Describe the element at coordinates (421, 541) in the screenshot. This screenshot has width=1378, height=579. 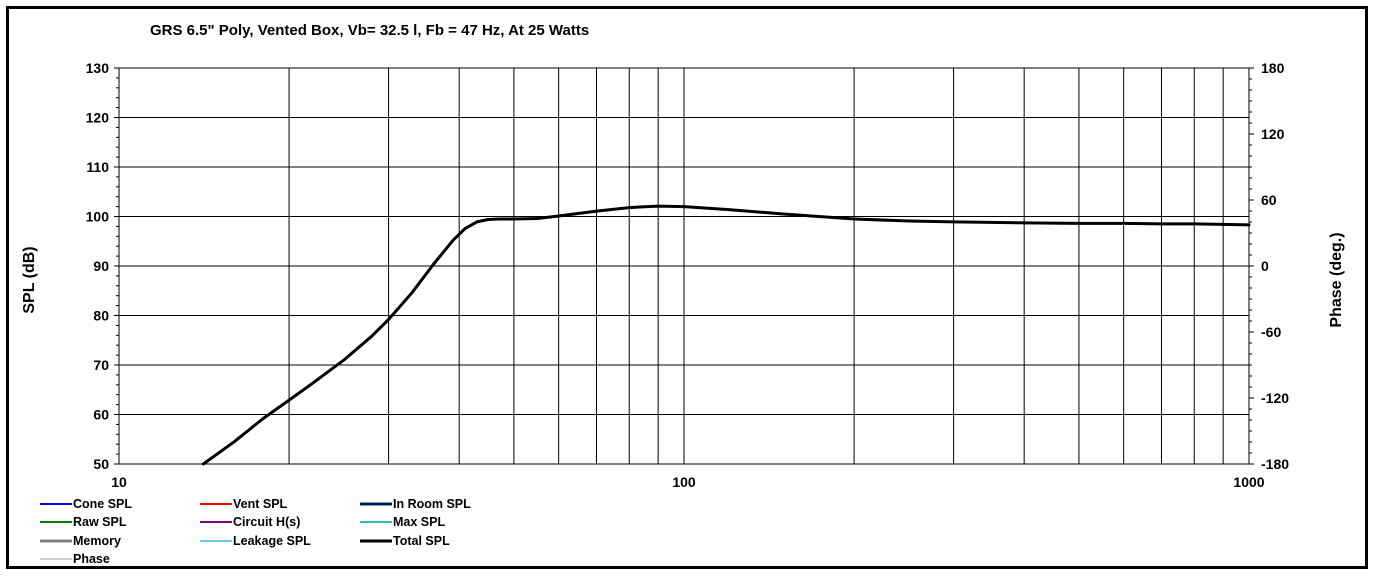
I see `legend-label: Total SPL` at that location.